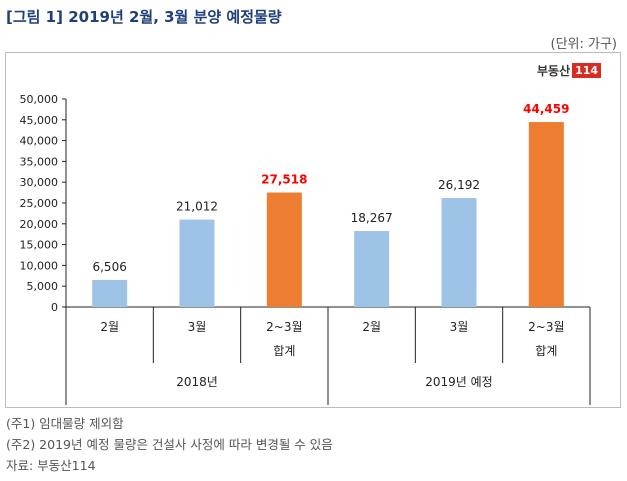  I want to click on source-logo: 부동산 114, so click(569, 70).